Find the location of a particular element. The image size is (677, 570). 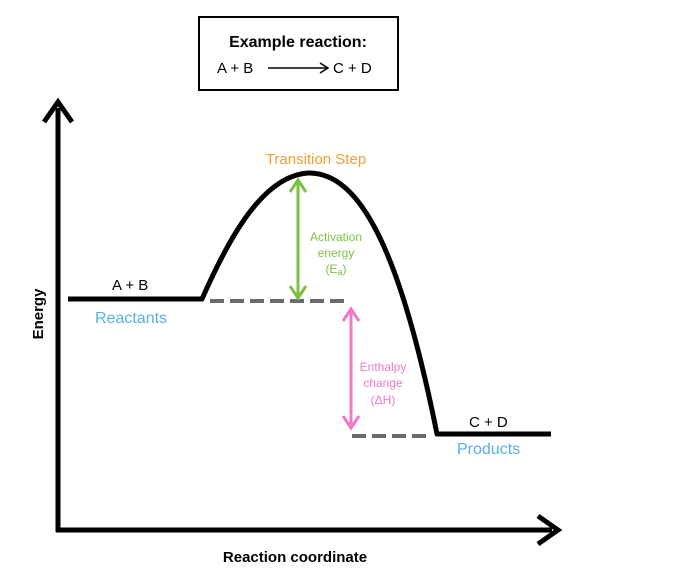

activation-energy-paren-open: (E is located at coordinates (331, 269).